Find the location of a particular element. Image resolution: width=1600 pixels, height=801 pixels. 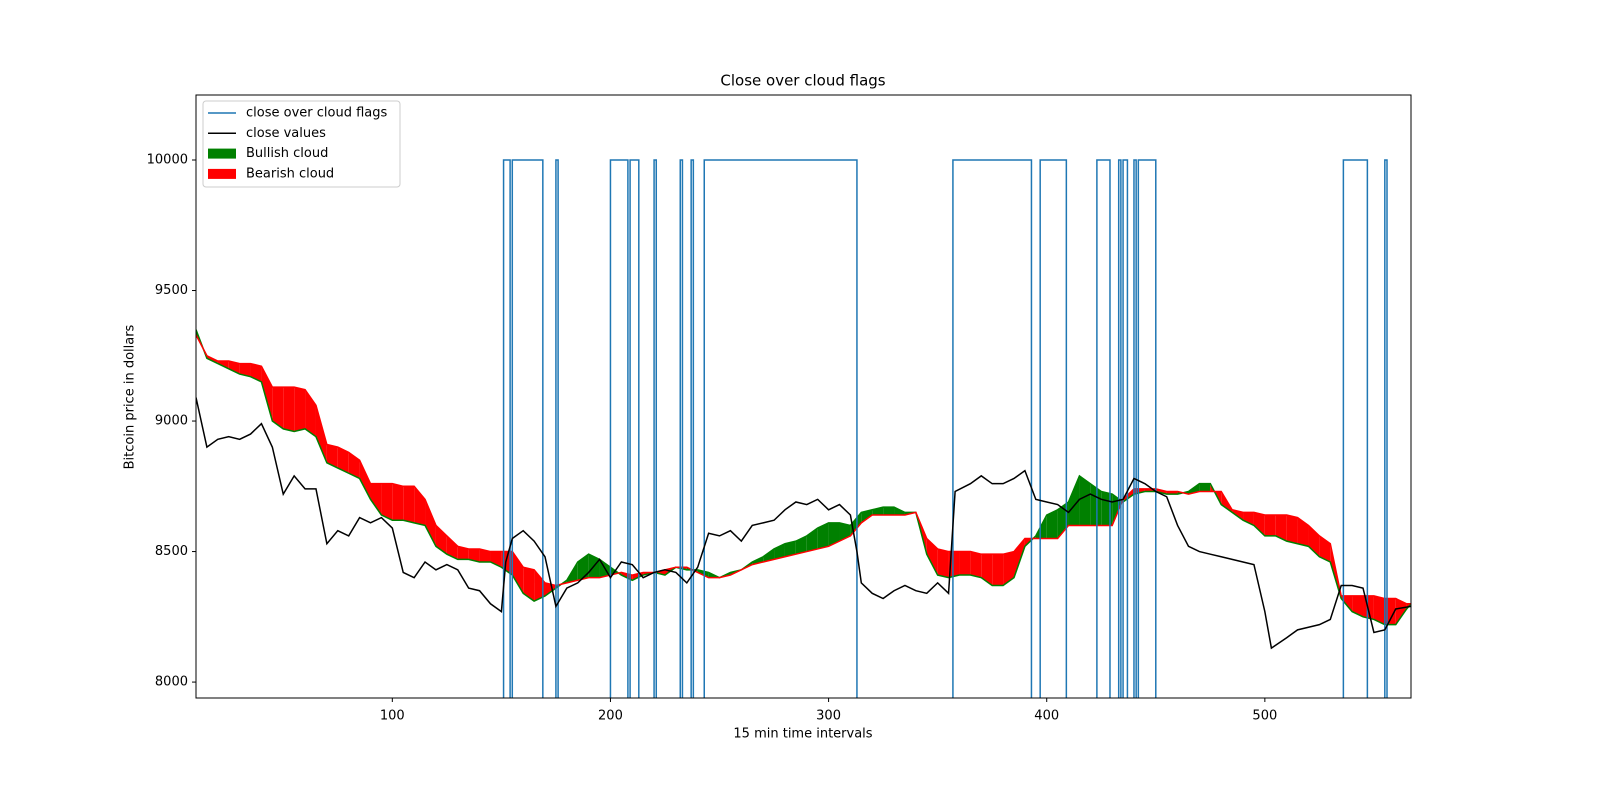

x-tick-label: 400 is located at coordinates (1046, 716).